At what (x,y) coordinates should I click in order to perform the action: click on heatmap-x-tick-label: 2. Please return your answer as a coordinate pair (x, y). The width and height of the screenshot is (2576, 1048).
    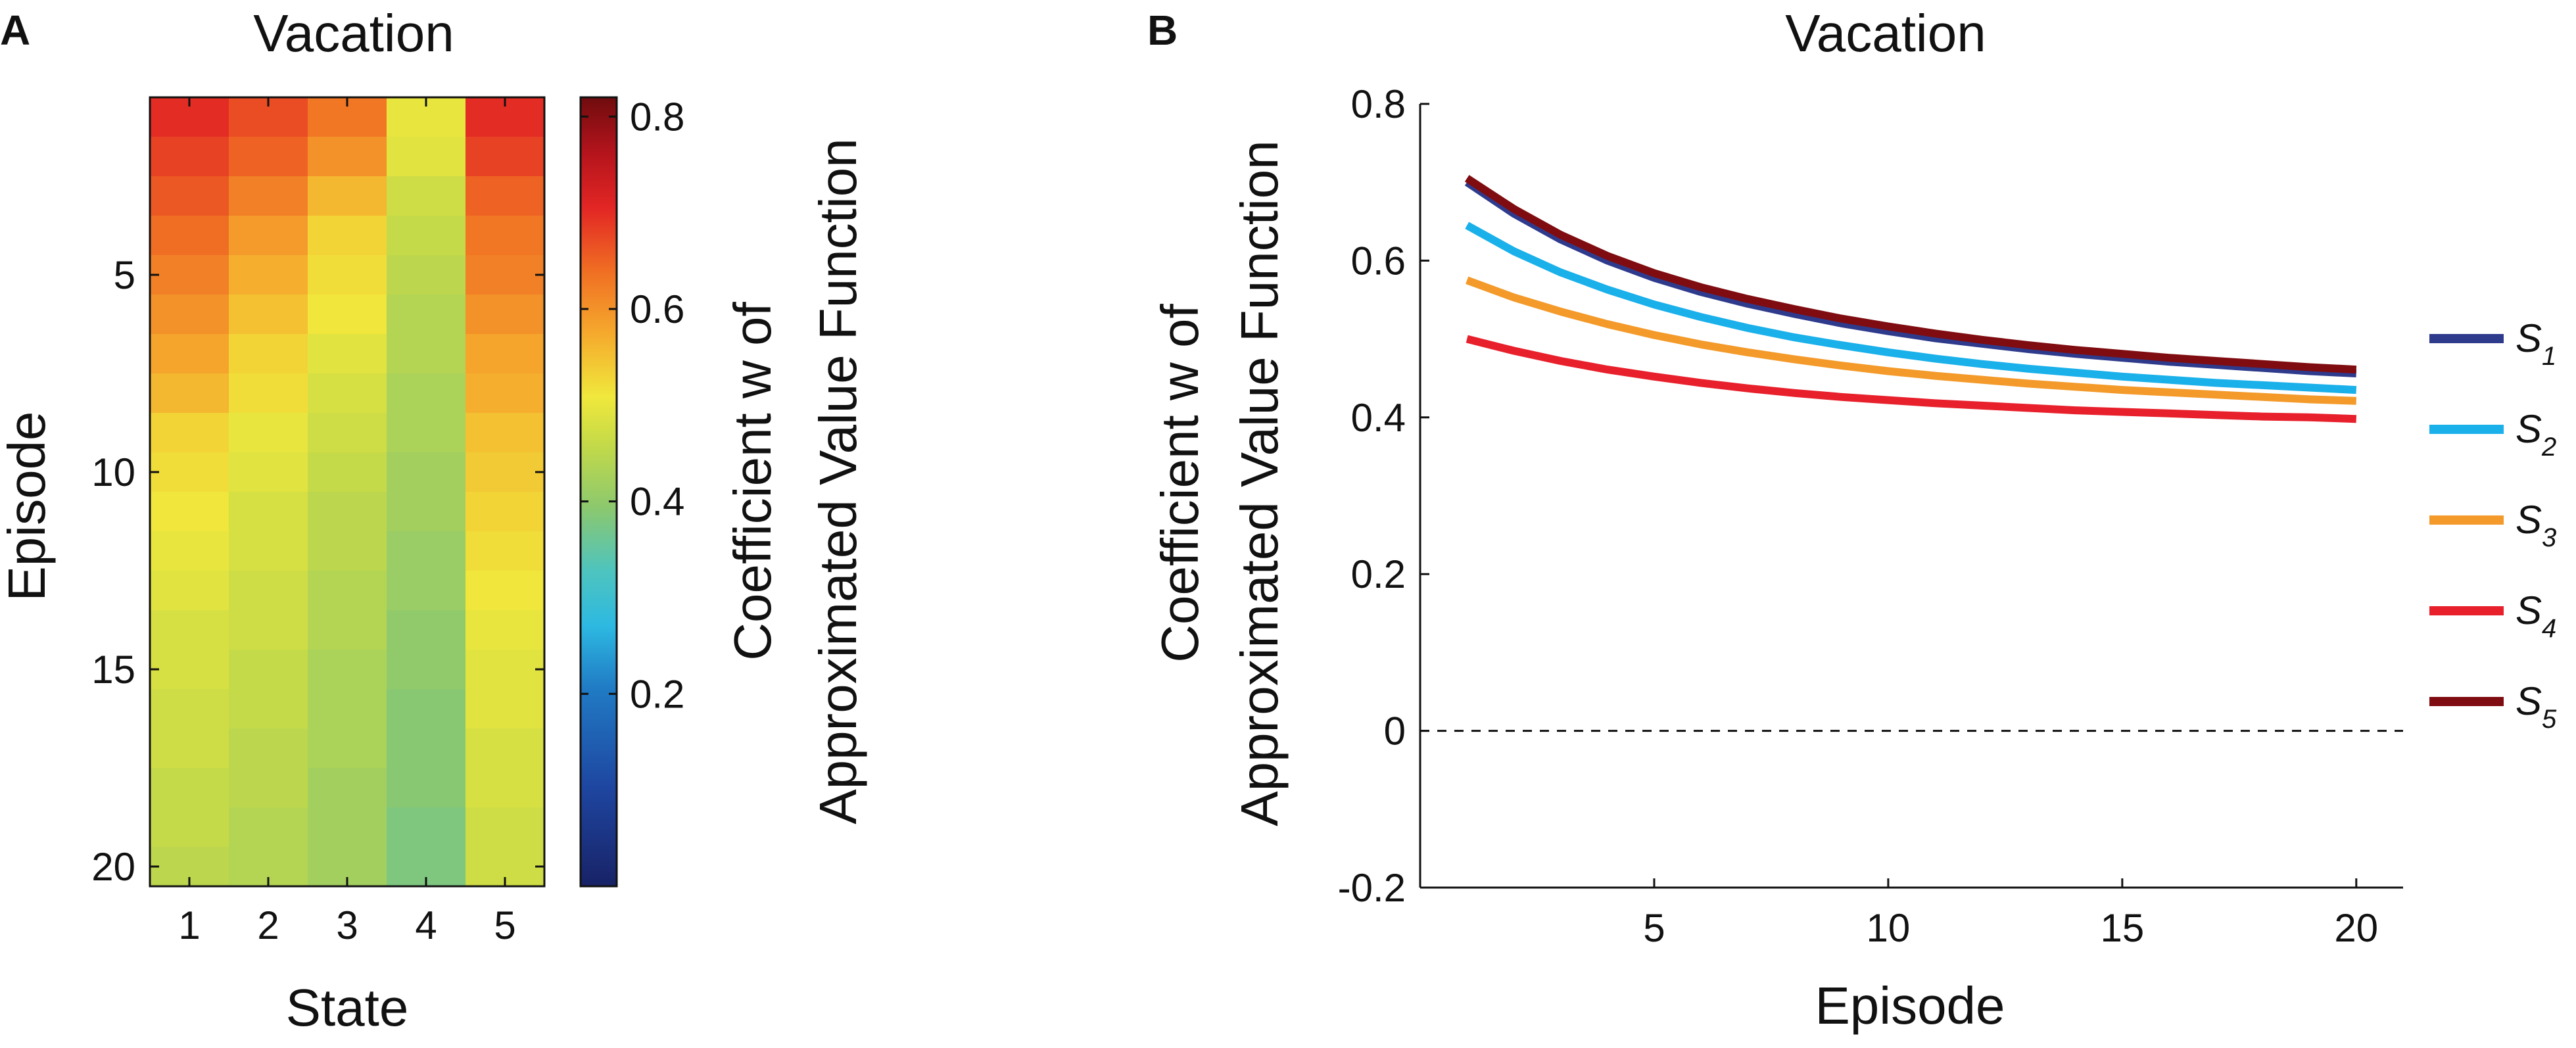
    Looking at the image, I should click on (268, 925).